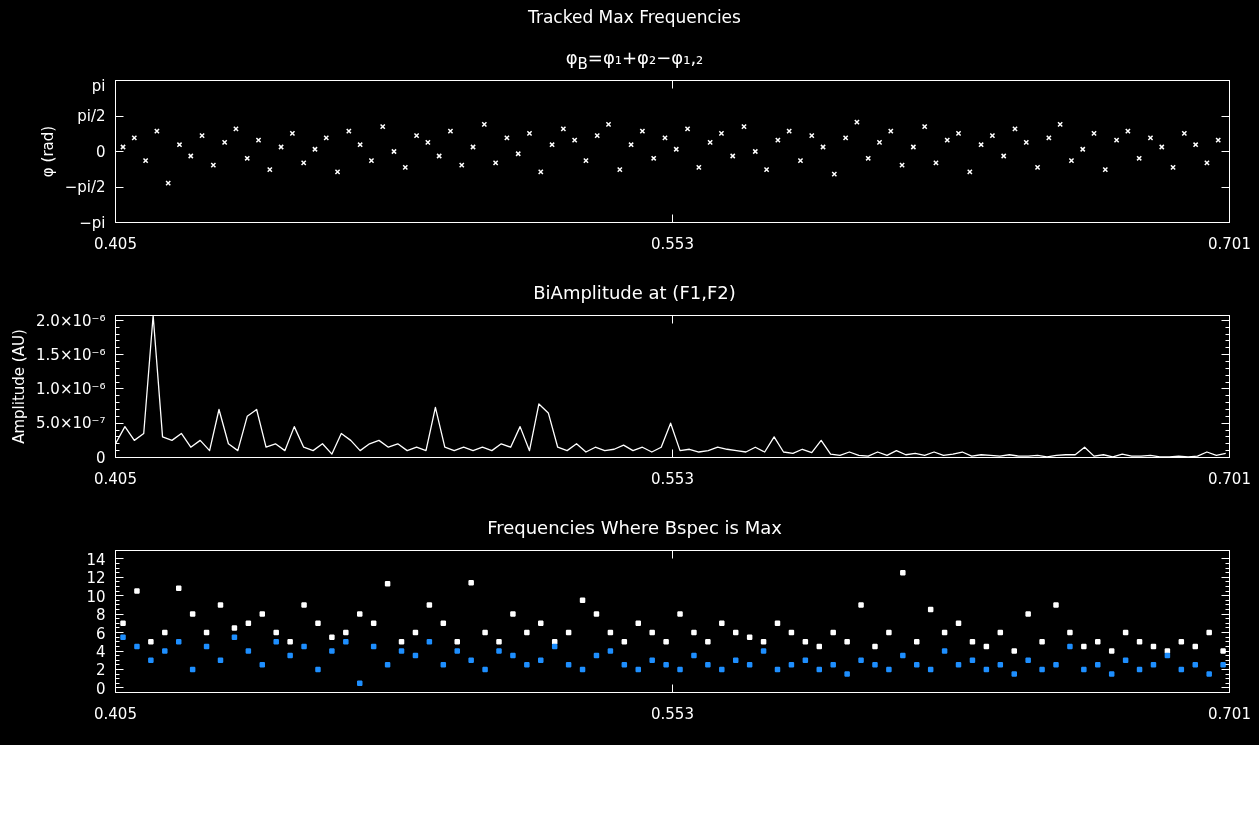  I want to click on y-tick-label: 10, so click(96, 596).